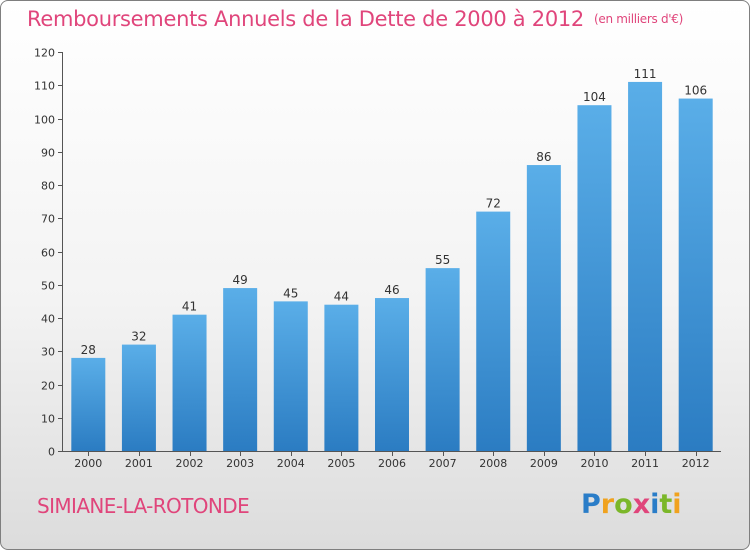 This screenshot has height=550, width=750. I want to click on y-tick-label: 20, so click(48, 386).